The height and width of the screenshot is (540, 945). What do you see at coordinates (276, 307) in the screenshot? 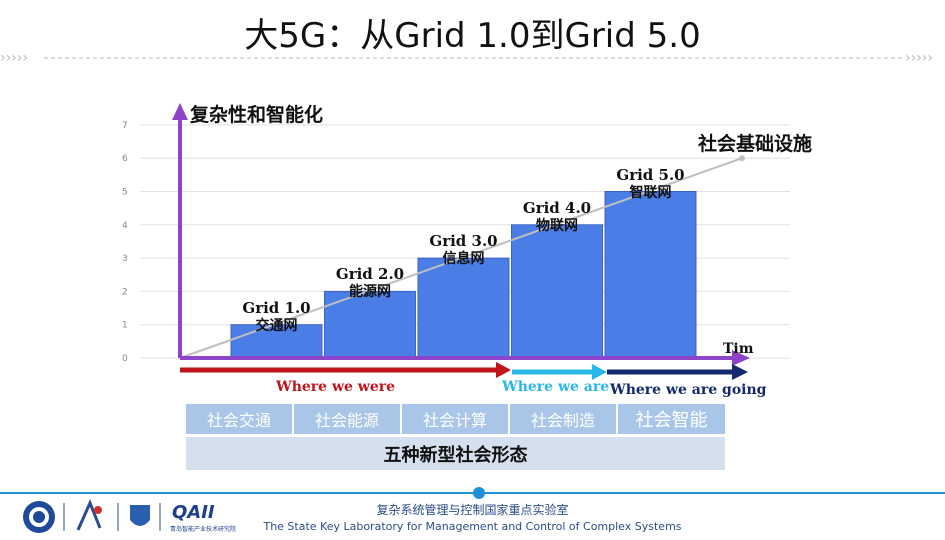
I see `bar-label-grid: Grid 1.0` at bounding box center [276, 307].